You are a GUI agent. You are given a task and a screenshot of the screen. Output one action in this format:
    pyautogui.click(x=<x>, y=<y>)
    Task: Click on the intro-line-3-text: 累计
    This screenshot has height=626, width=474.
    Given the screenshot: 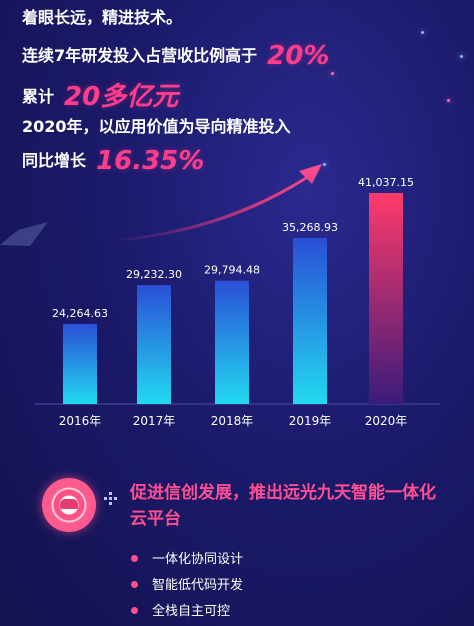 What is the action you would take?
    pyautogui.click(x=38, y=96)
    